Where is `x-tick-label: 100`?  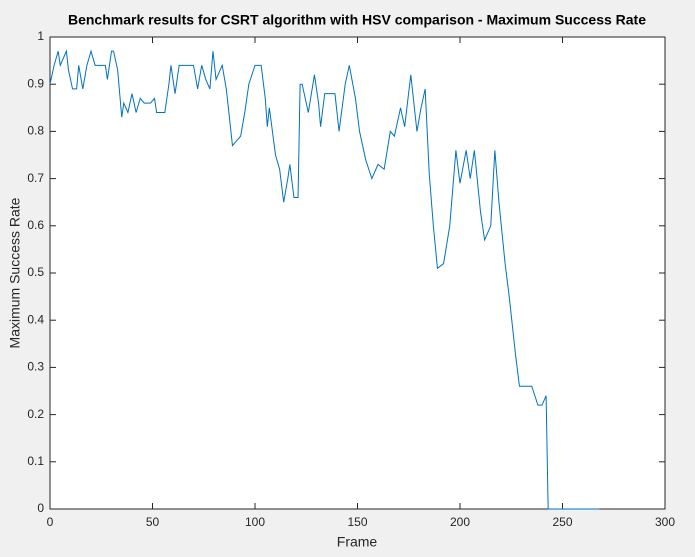
x-tick-label: 100 is located at coordinates (255, 522).